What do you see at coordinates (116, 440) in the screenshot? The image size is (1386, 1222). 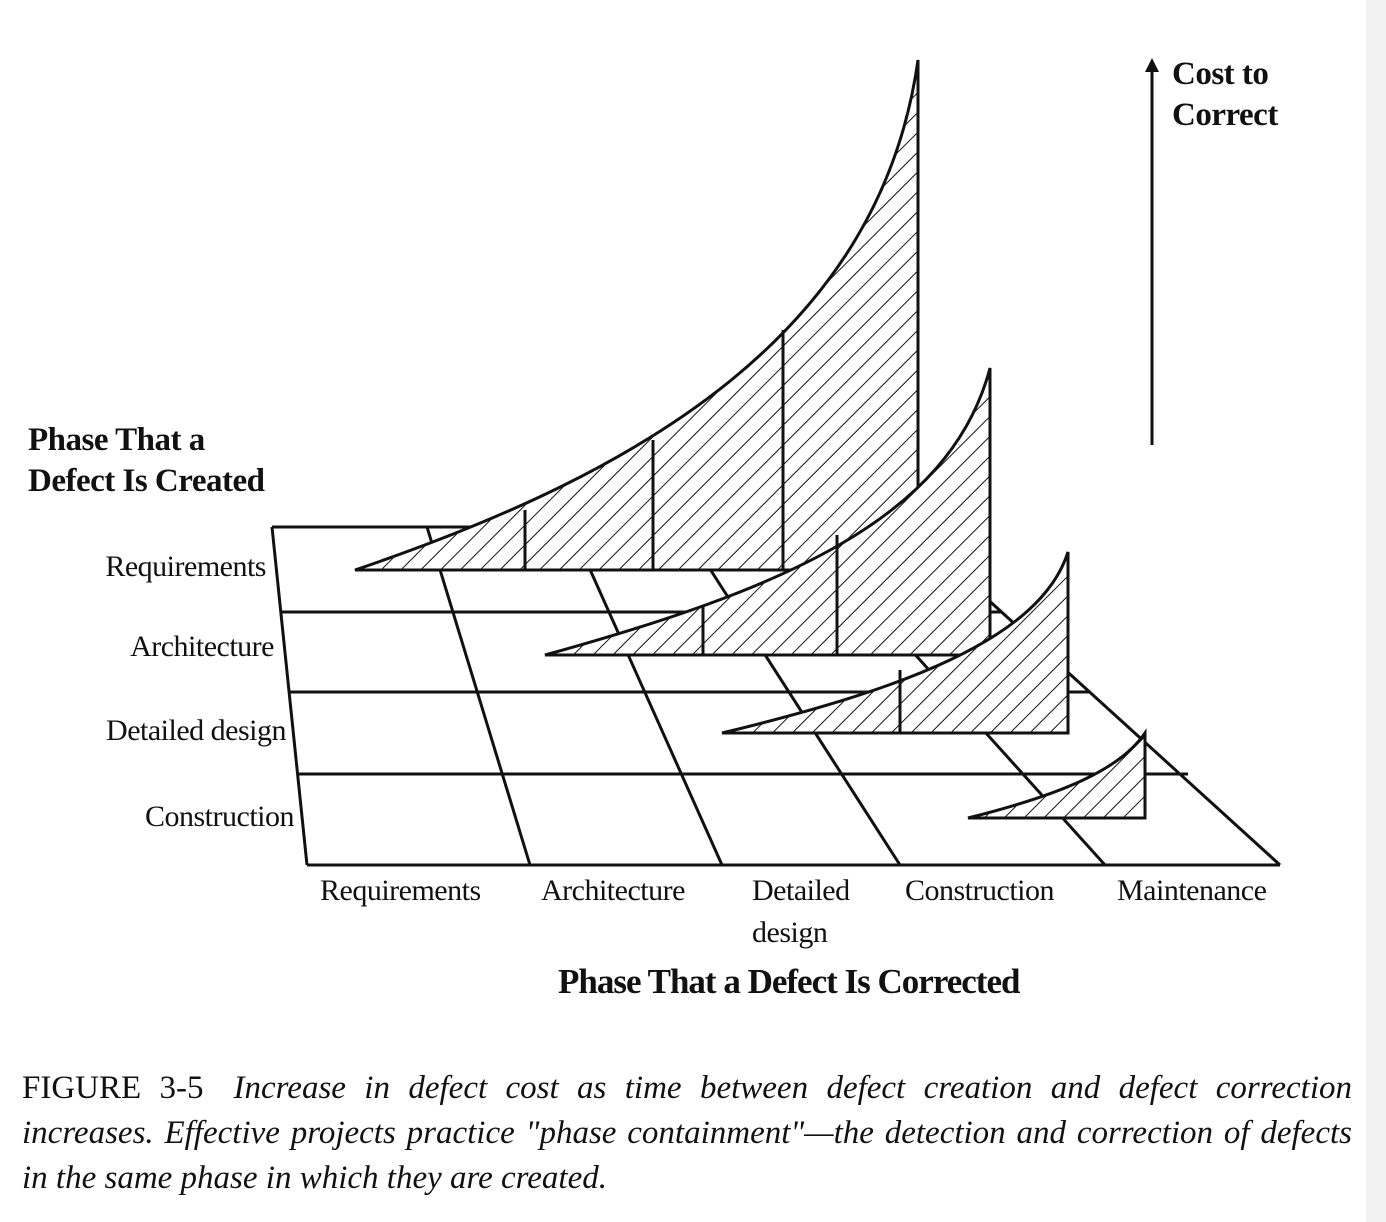 I see `created-axis-title-line1: Phase That a` at bounding box center [116, 440].